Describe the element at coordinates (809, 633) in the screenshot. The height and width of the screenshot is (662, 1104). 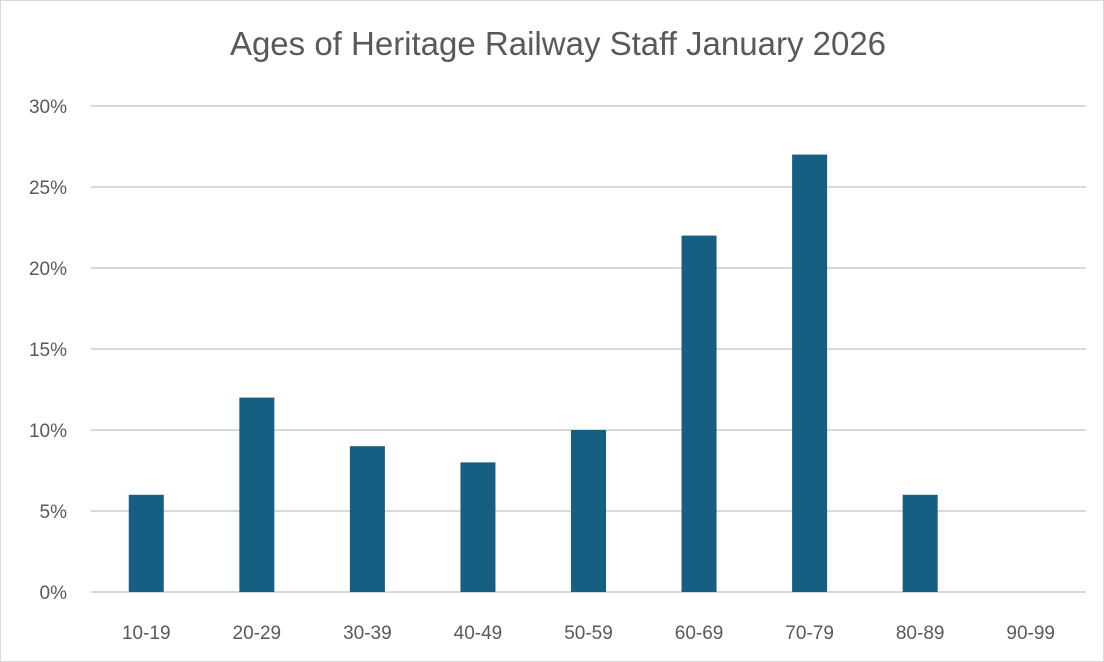
I see `x-tick-label: 70-79` at that location.